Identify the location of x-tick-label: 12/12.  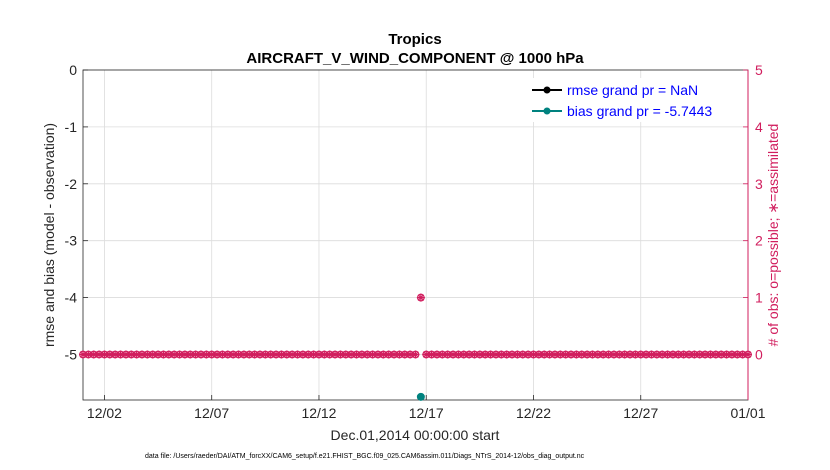
(318, 413).